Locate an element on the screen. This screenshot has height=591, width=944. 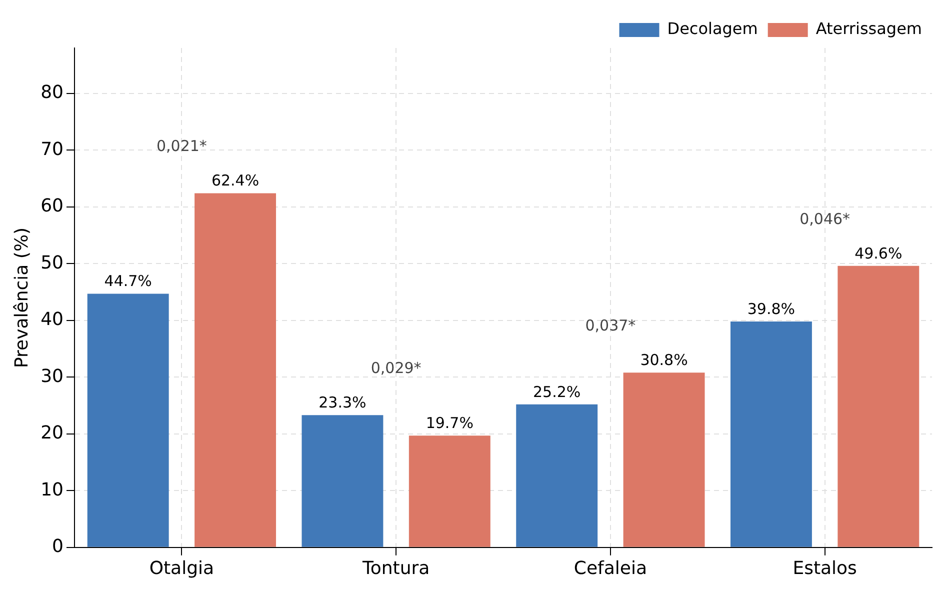
annotation: 0,037* is located at coordinates (610, 325).